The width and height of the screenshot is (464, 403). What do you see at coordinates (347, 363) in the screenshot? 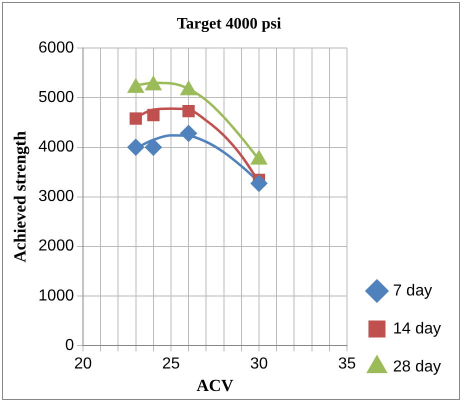
I see `x-tick-label: 35` at bounding box center [347, 363].